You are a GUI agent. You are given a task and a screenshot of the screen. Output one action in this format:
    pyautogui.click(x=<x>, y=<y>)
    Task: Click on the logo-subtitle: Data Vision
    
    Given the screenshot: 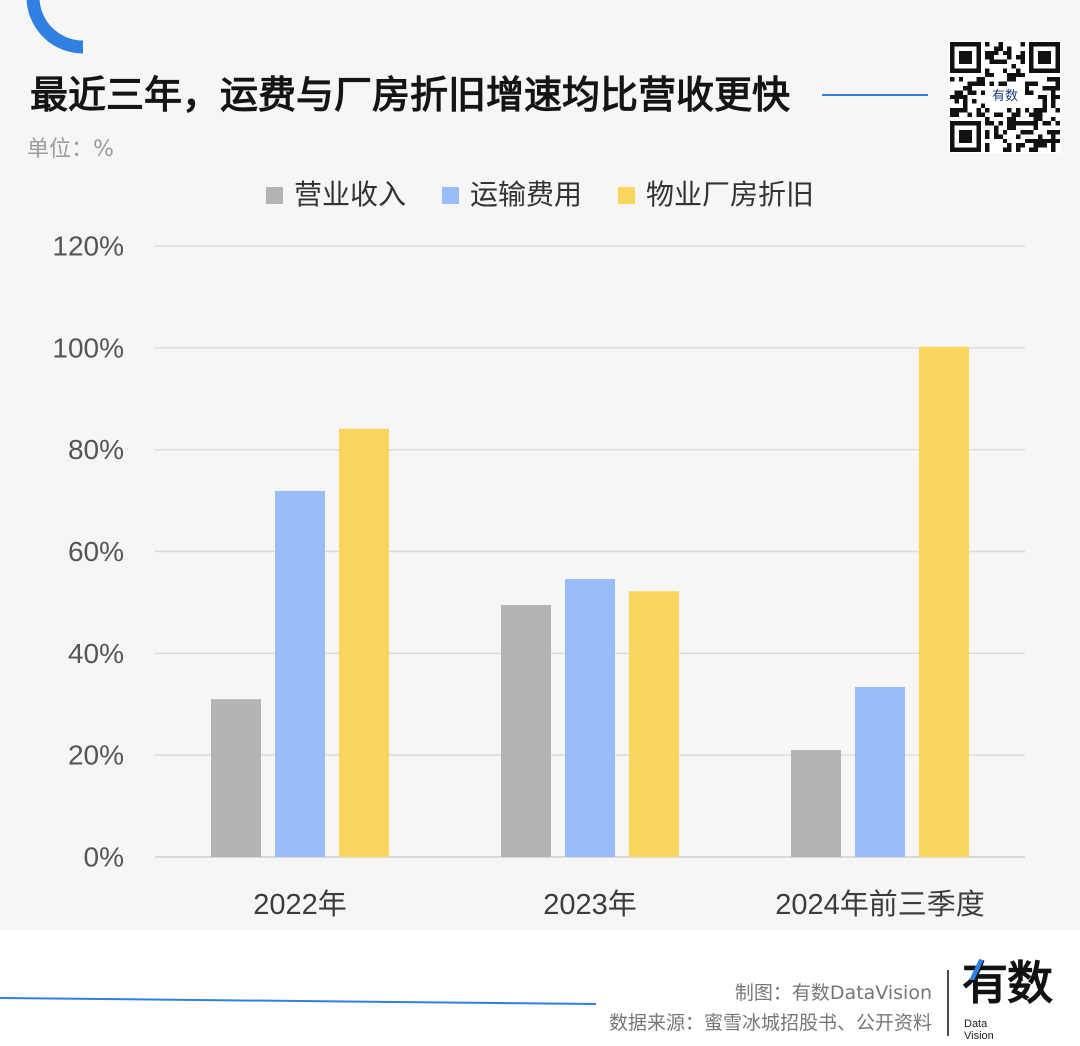 What is the action you would take?
    pyautogui.click(x=979, y=1030)
    